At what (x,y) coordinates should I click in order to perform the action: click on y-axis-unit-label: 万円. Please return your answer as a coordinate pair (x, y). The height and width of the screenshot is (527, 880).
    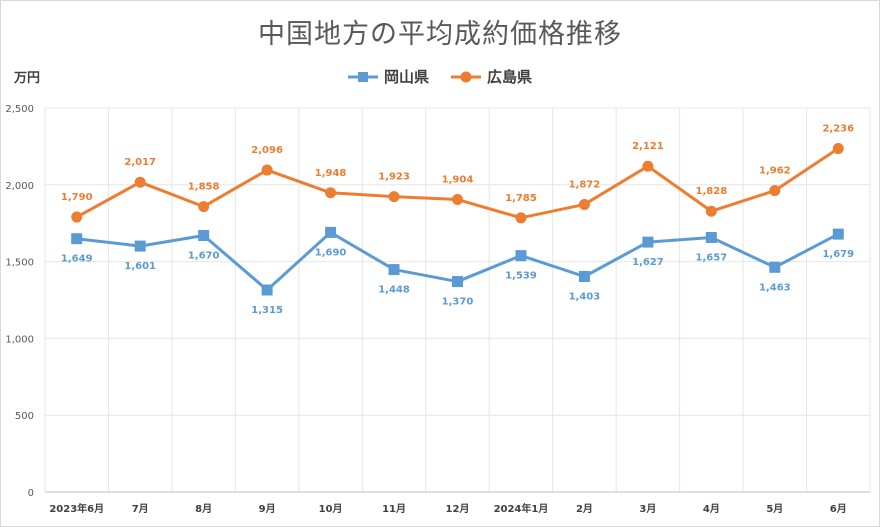
    Looking at the image, I should click on (27, 78).